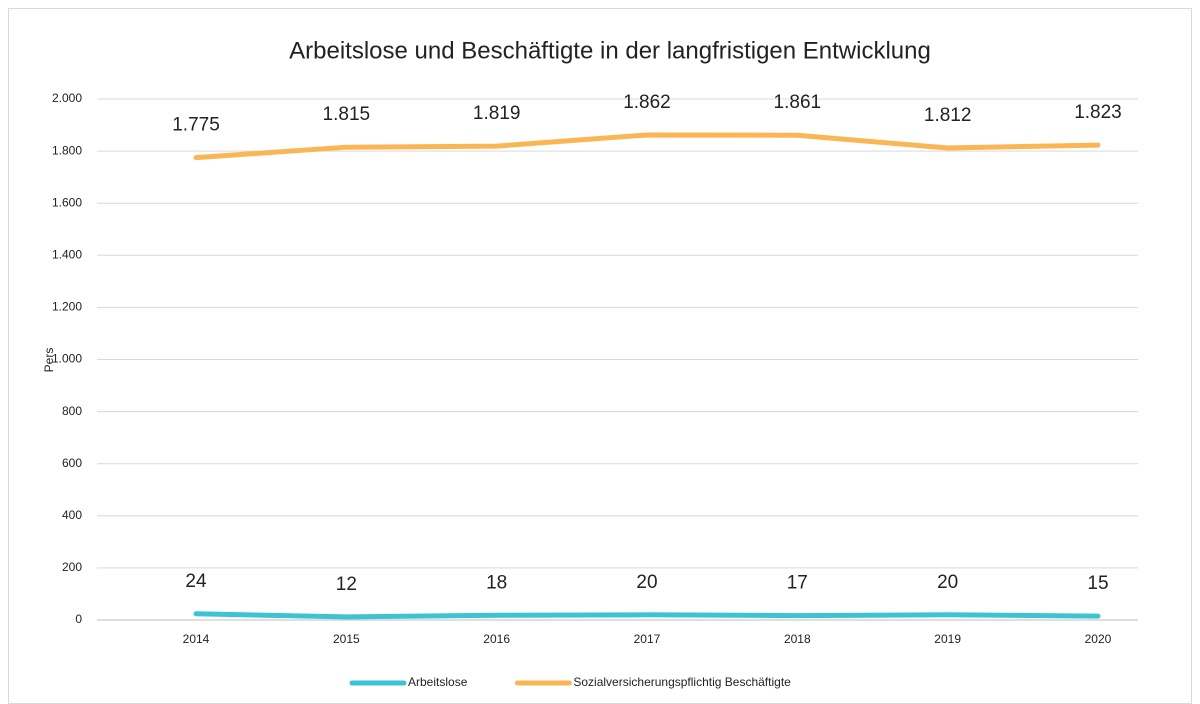 Image resolution: width=1200 pixels, height=704 pixels. I want to click on y-tick-label: 1.800, so click(67, 150).